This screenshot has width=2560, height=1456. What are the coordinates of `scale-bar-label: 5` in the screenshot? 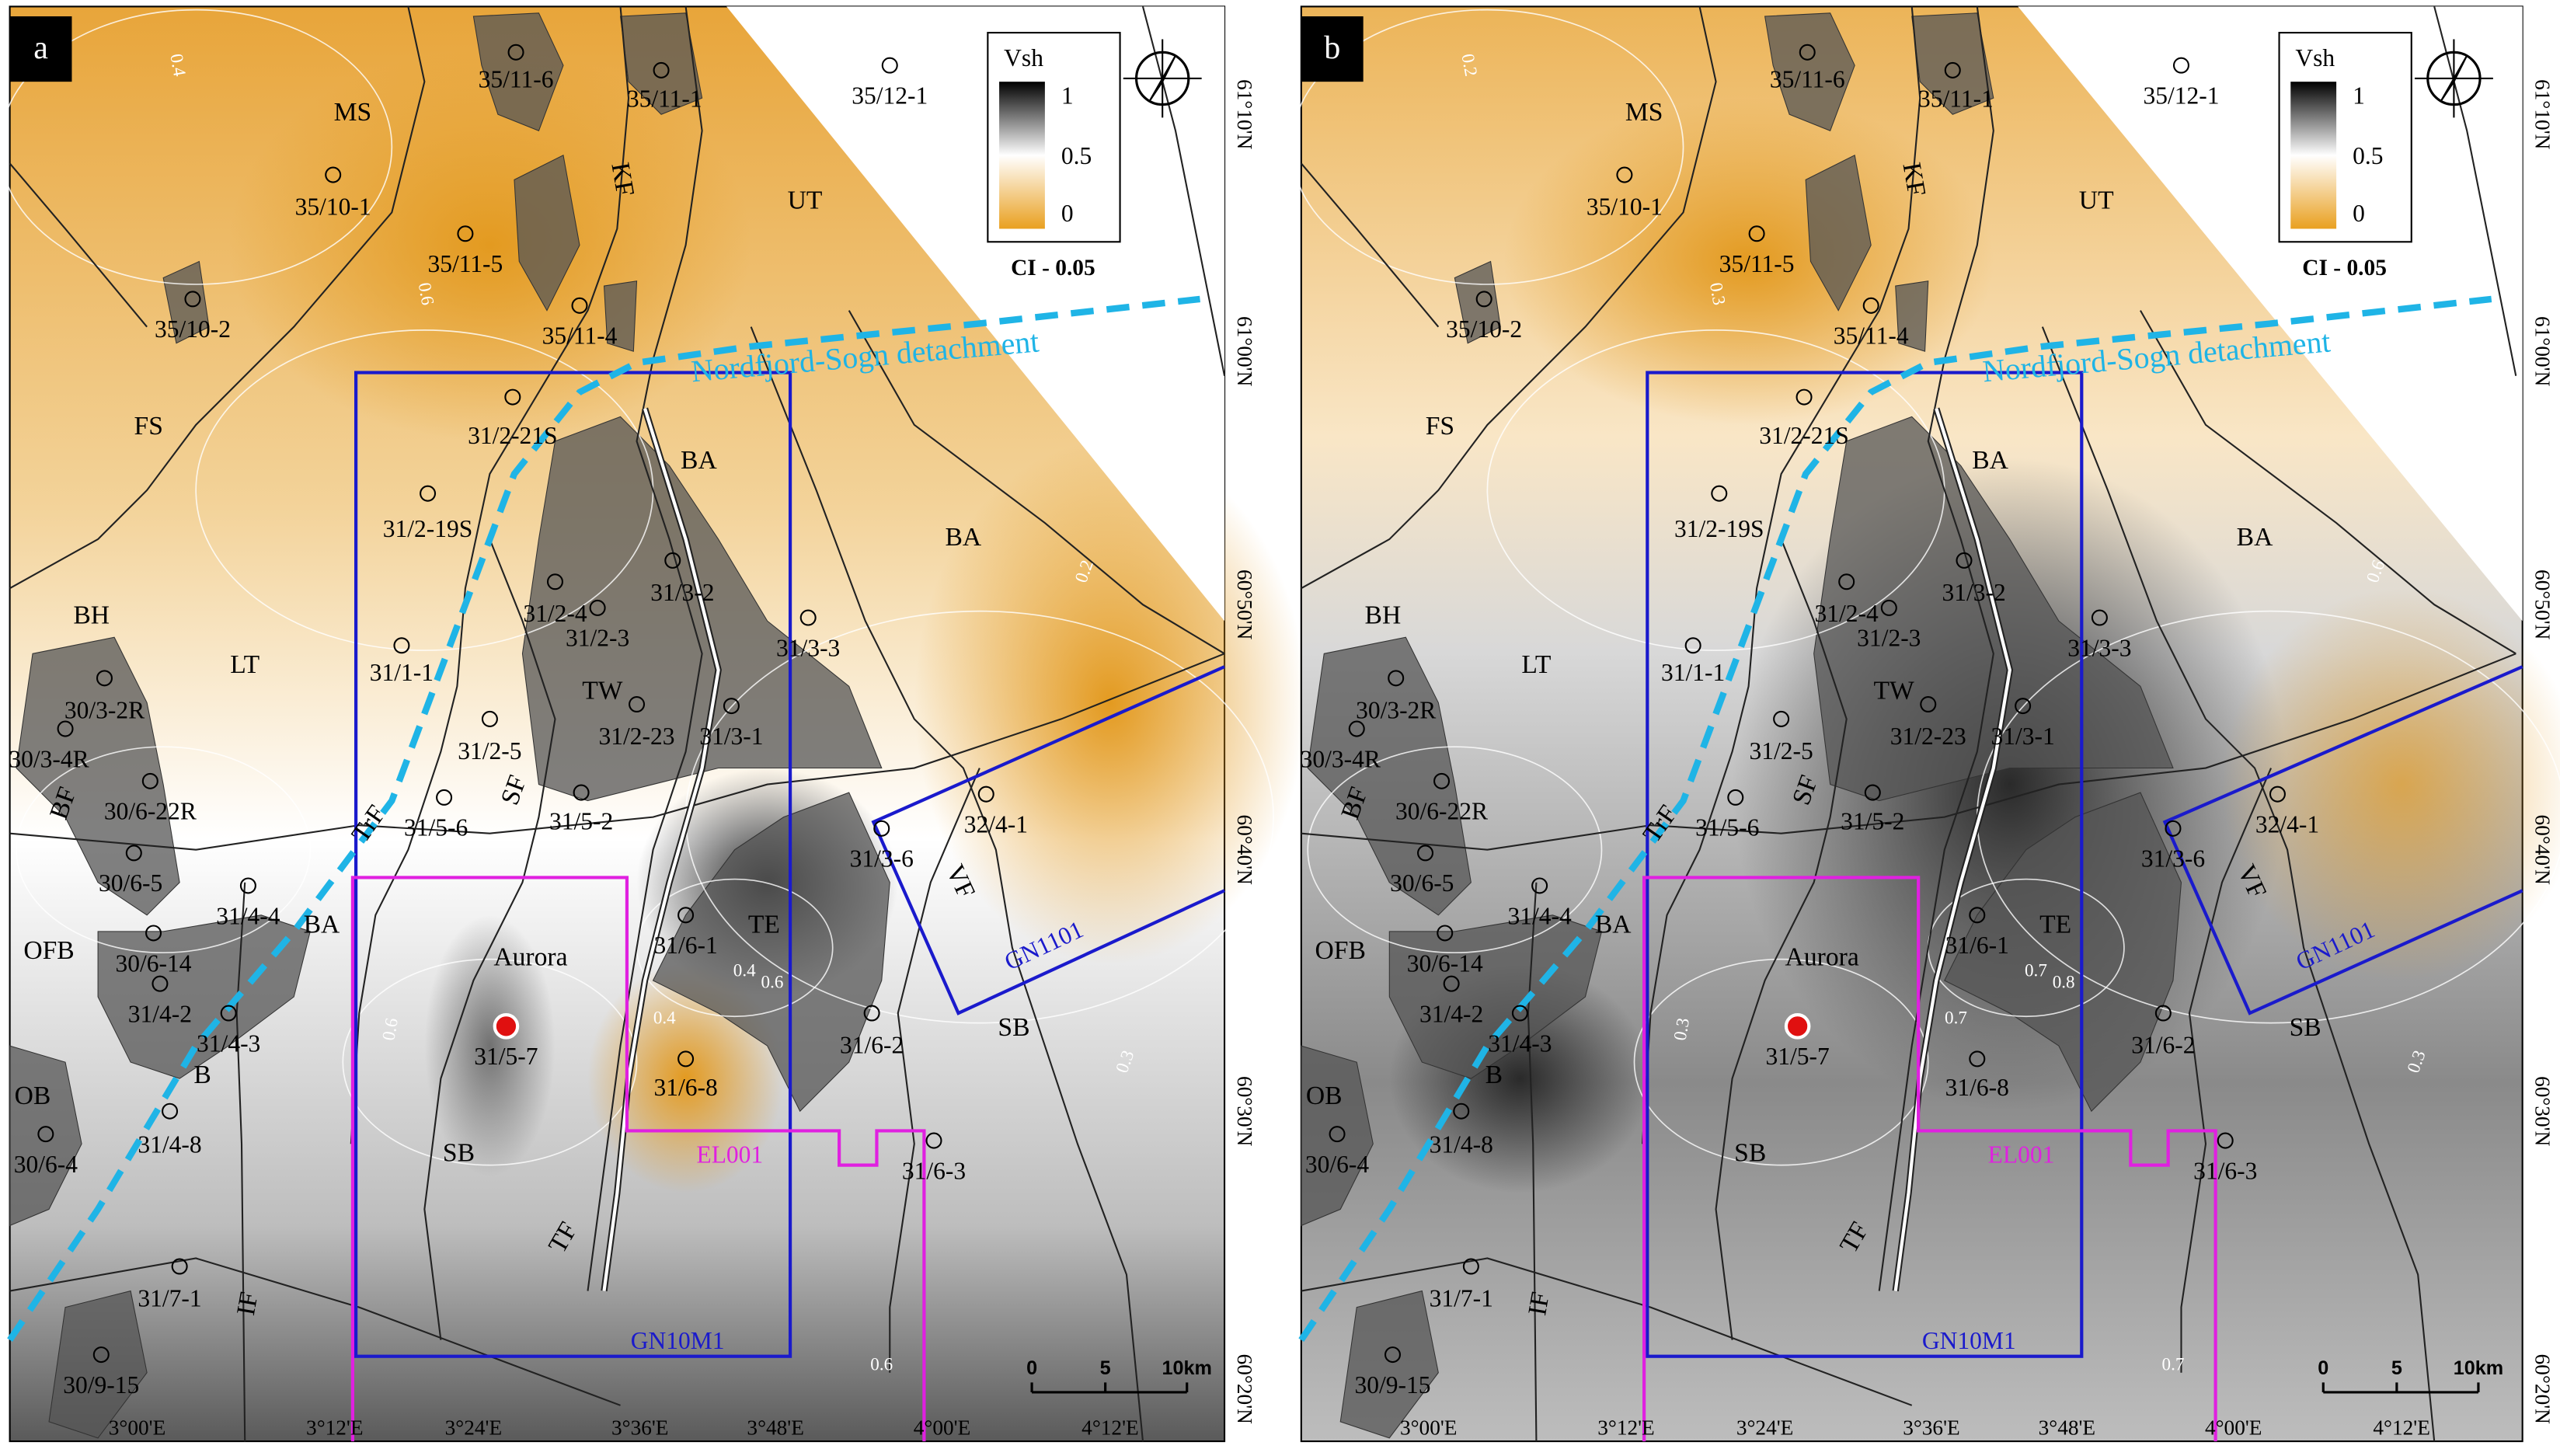 It's located at (1105, 1368).